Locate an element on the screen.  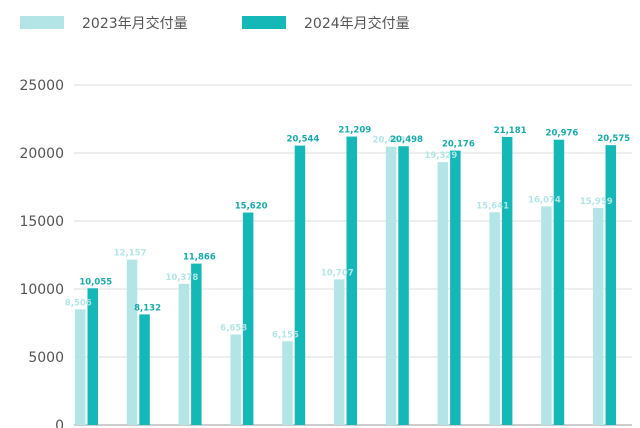
y-axis: 0 5000 10000 15000 20000 25000 is located at coordinates (41, 253).